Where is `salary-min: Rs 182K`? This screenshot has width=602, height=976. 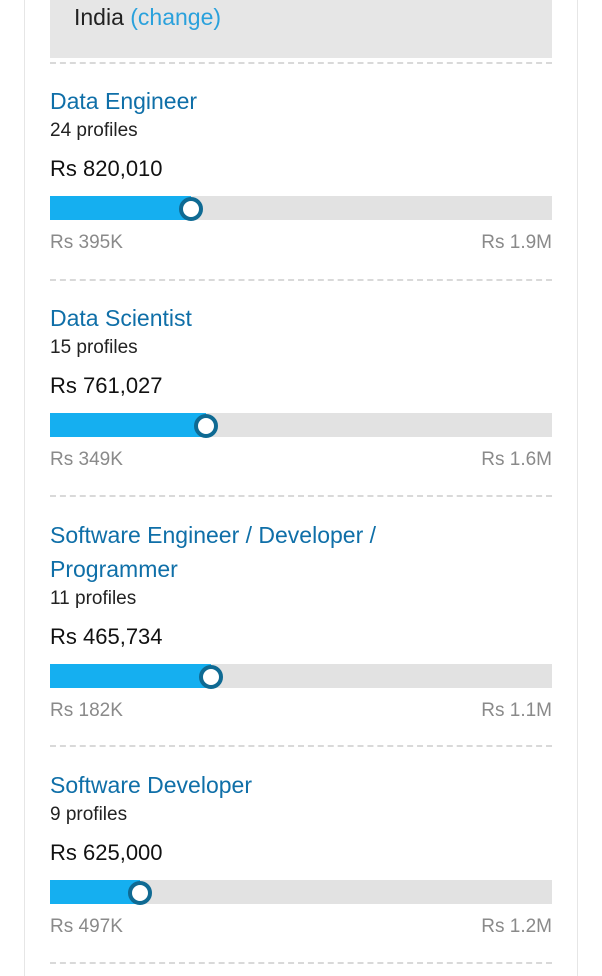 salary-min: Rs 182K is located at coordinates (86, 710).